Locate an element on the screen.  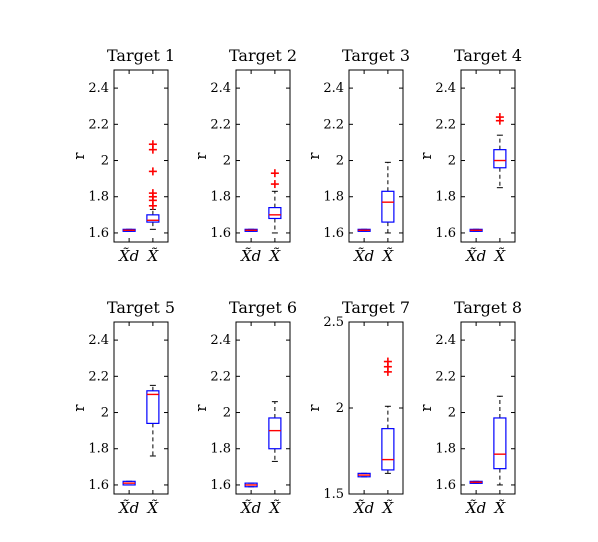
chart-4-ytick-label: 1.8 is located at coordinates (445, 197).